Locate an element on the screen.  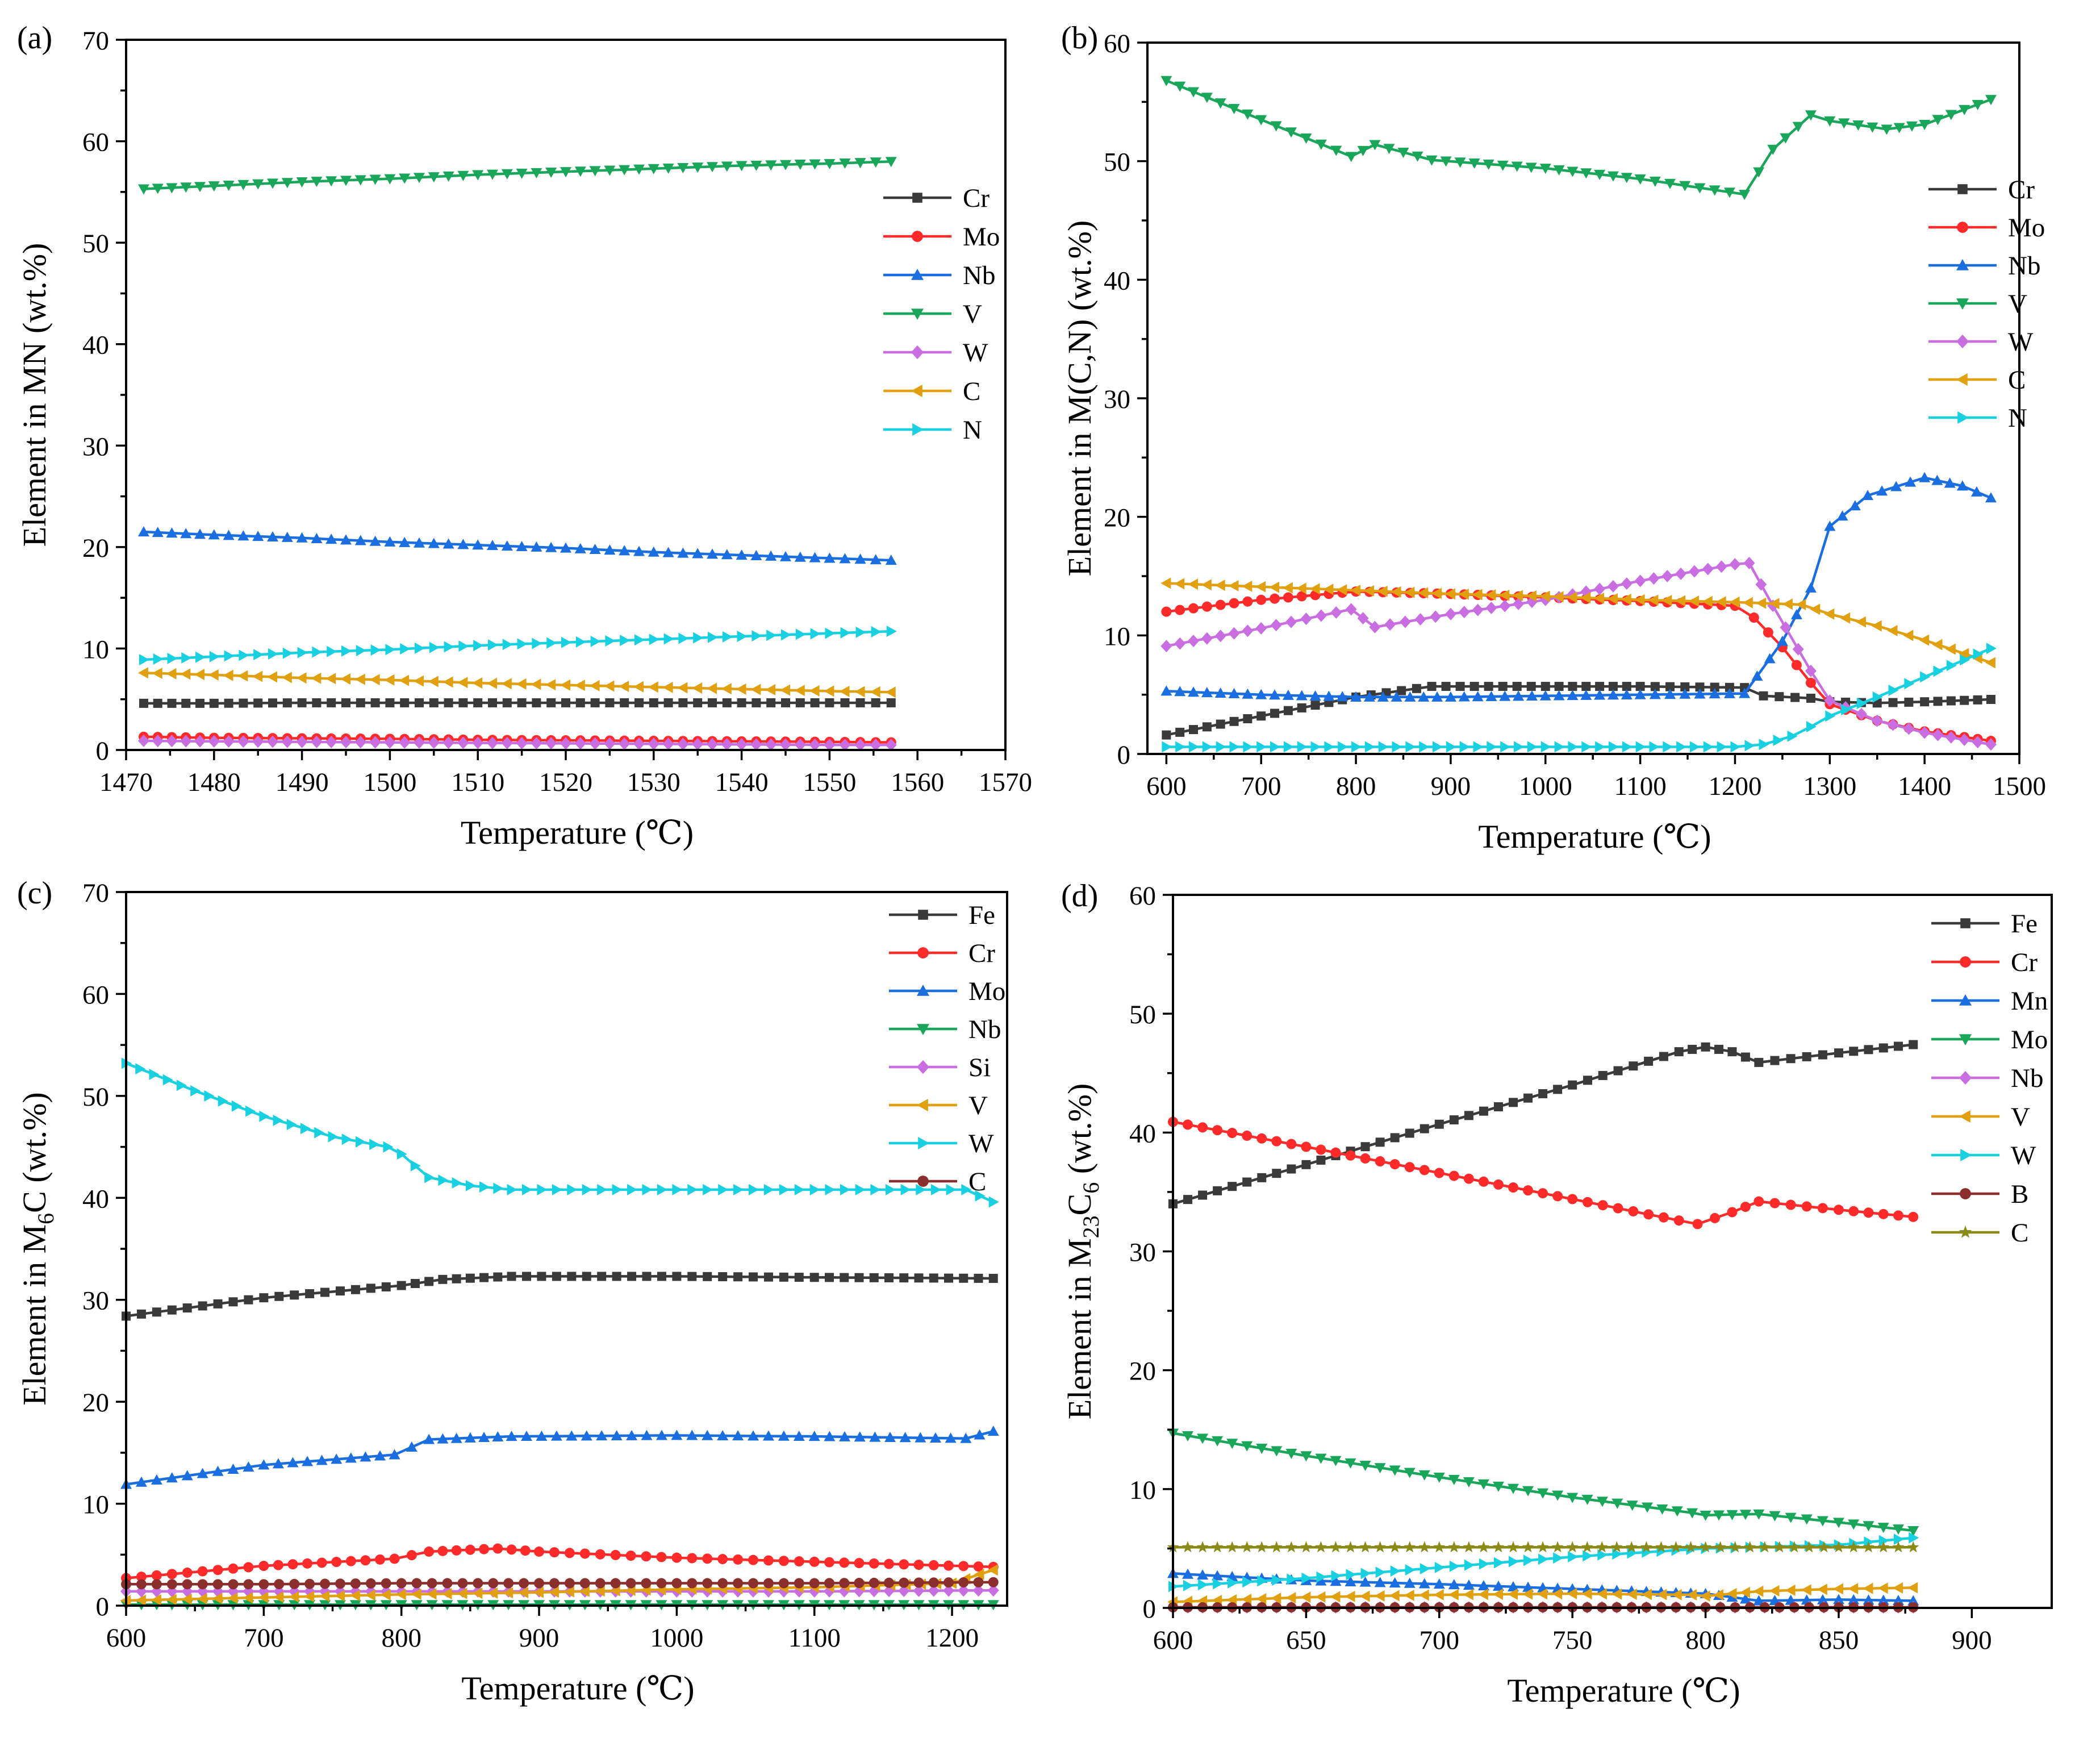
x-tick-label: 1200 is located at coordinates (1734, 787).